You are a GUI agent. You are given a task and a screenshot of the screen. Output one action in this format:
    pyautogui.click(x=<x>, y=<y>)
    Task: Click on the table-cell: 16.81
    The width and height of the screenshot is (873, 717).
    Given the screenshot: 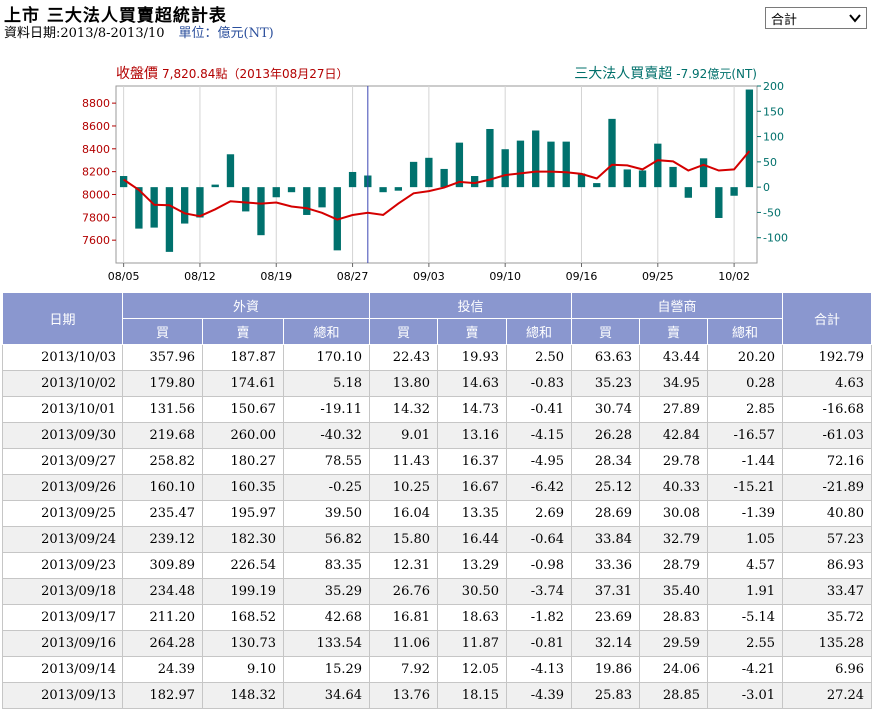 What is the action you would take?
    pyautogui.click(x=404, y=617)
    